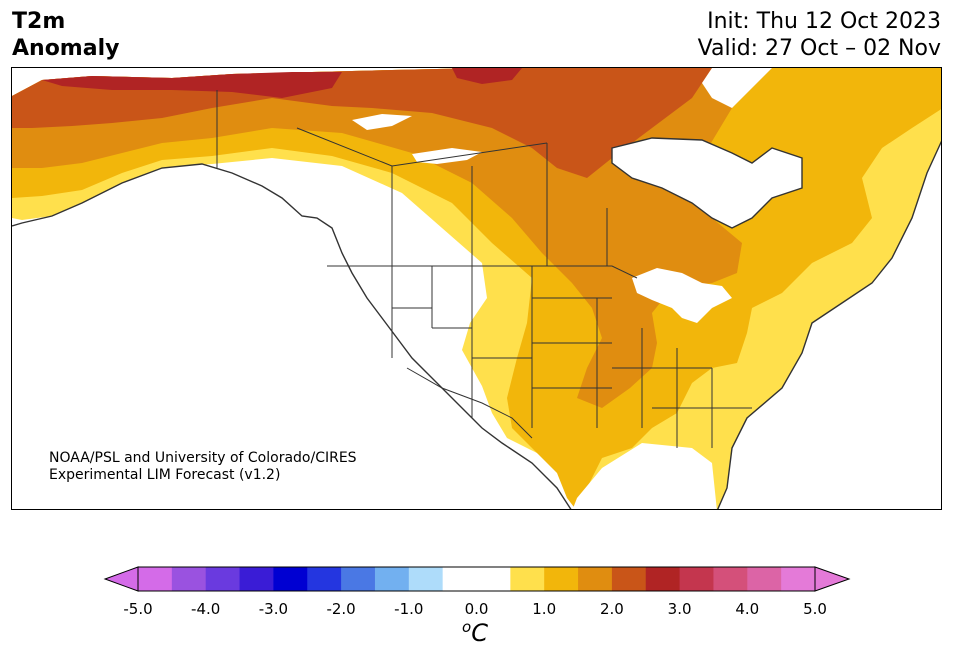 The image size is (953, 659). I want to click on colorbar-tick-label: -3.0, so click(273, 609).